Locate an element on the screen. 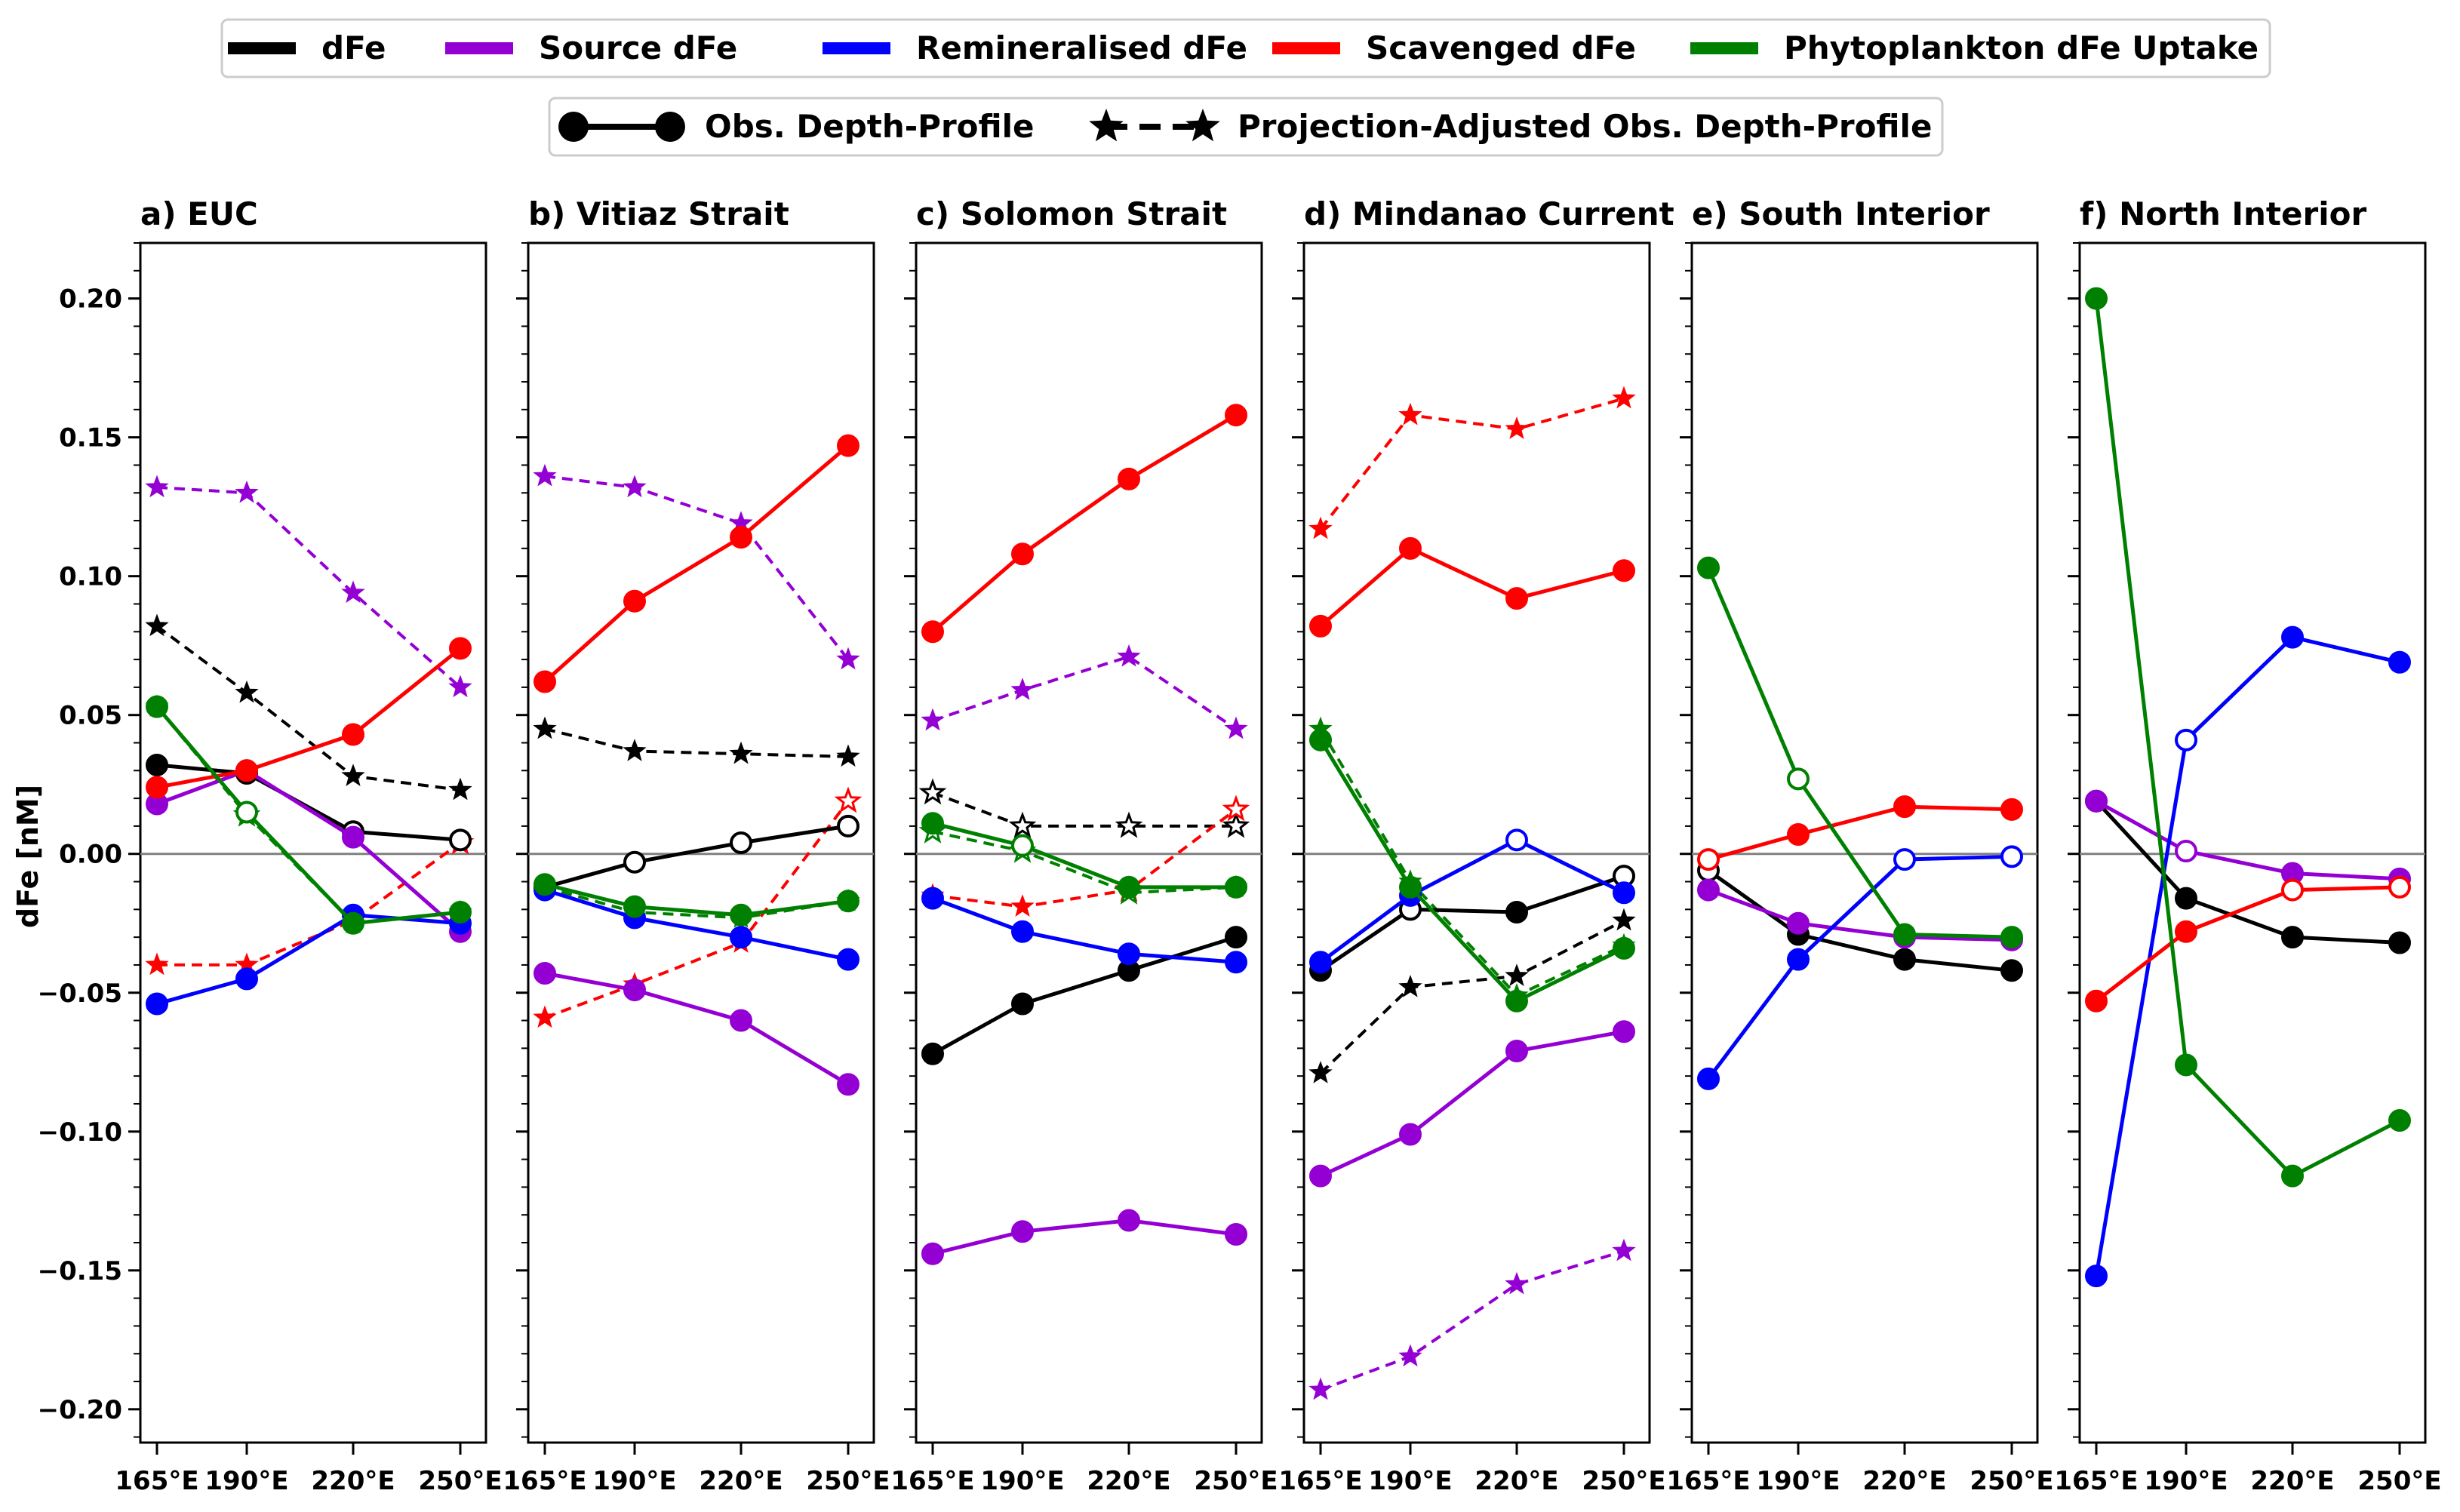  panel-title: d) Mindanao Current is located at coordinates (1489, 213).